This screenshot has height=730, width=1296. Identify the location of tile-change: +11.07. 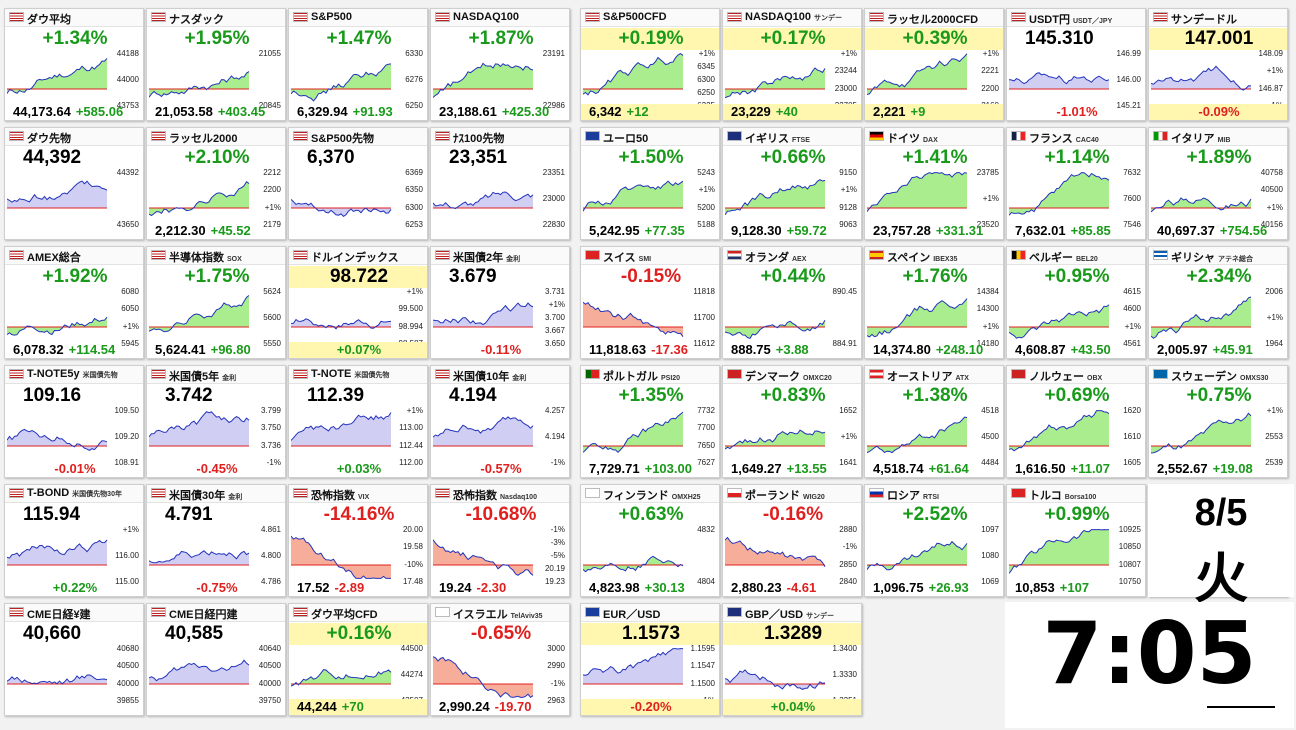
(1090, 468).